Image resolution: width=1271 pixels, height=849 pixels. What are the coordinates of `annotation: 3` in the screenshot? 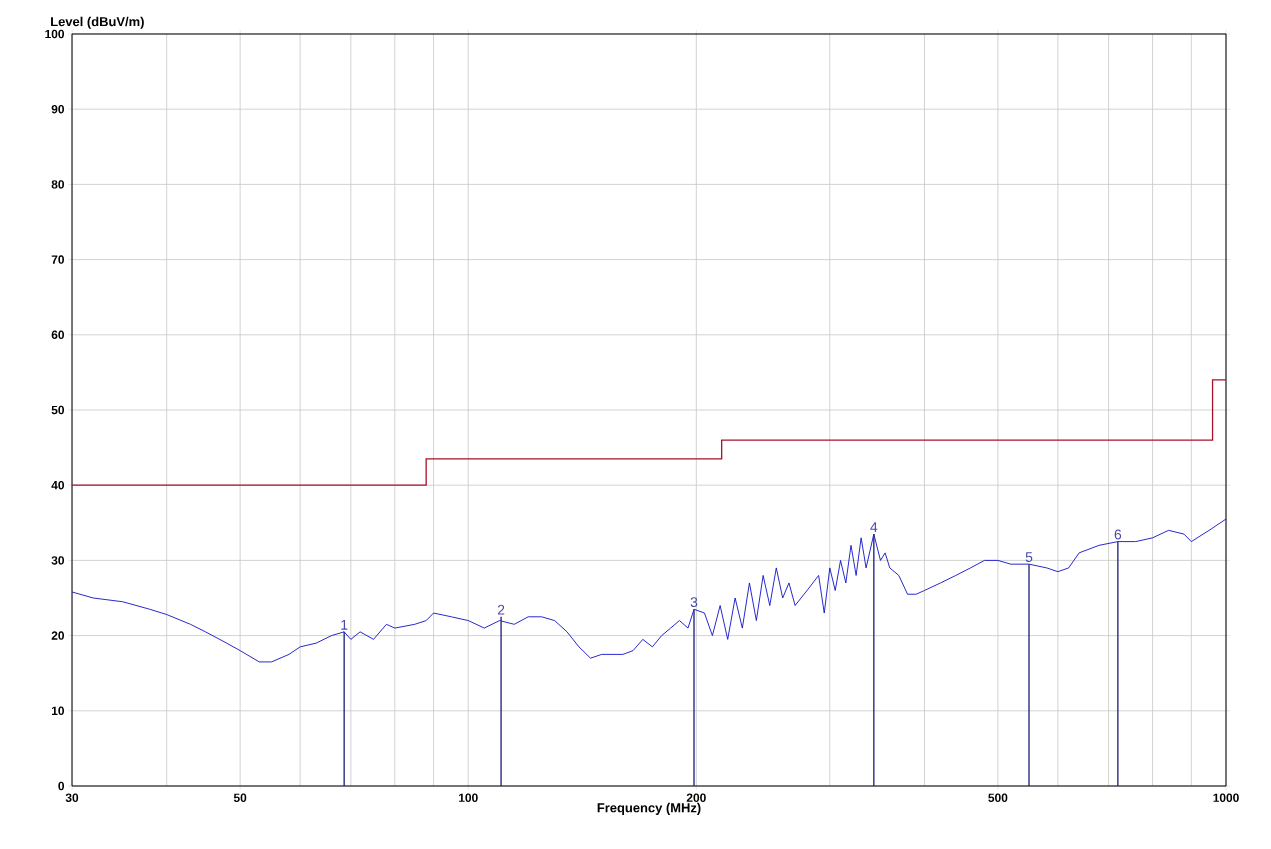 It's located at (694, 602).